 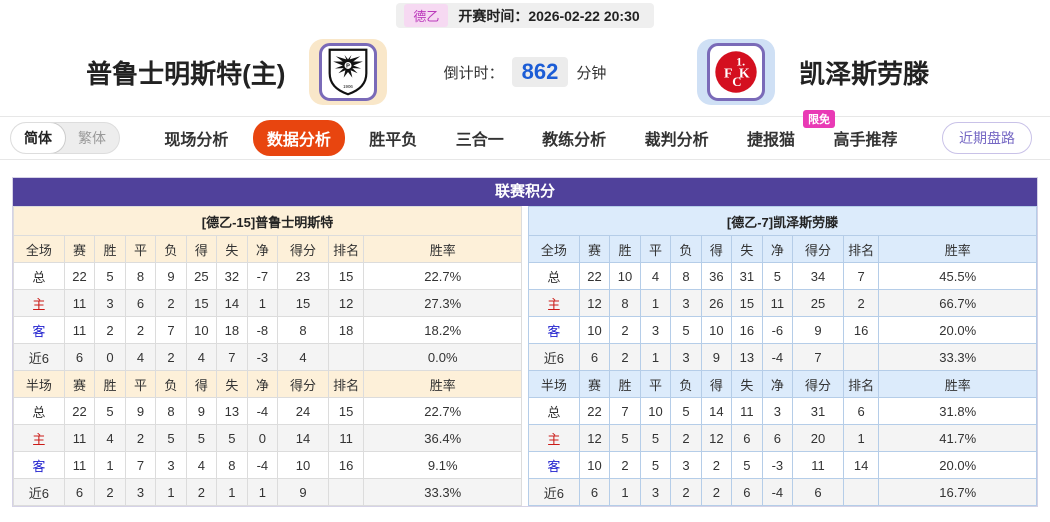 I want to click on stat-cell: 9.1%, so click(x=442, y=465).